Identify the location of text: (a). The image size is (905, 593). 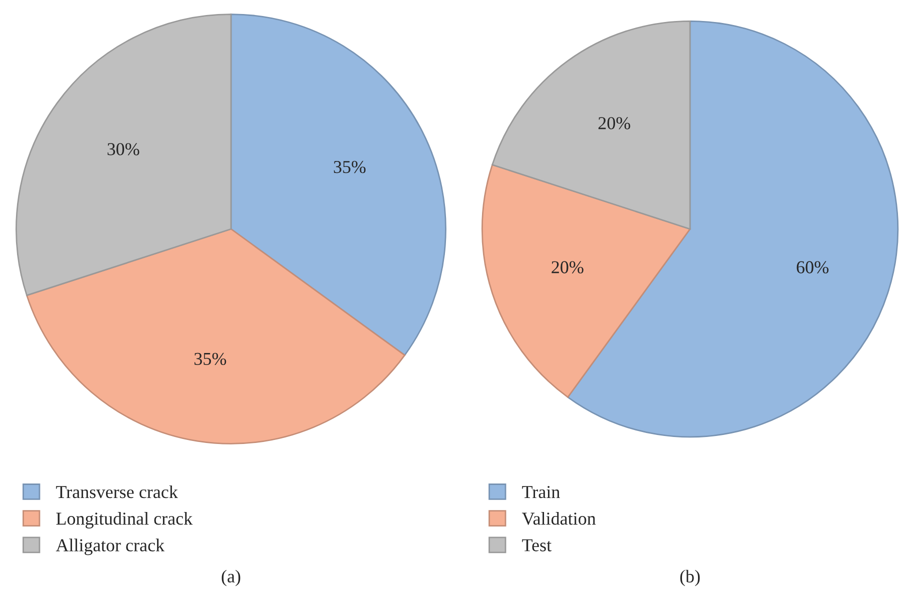
(231, 578).